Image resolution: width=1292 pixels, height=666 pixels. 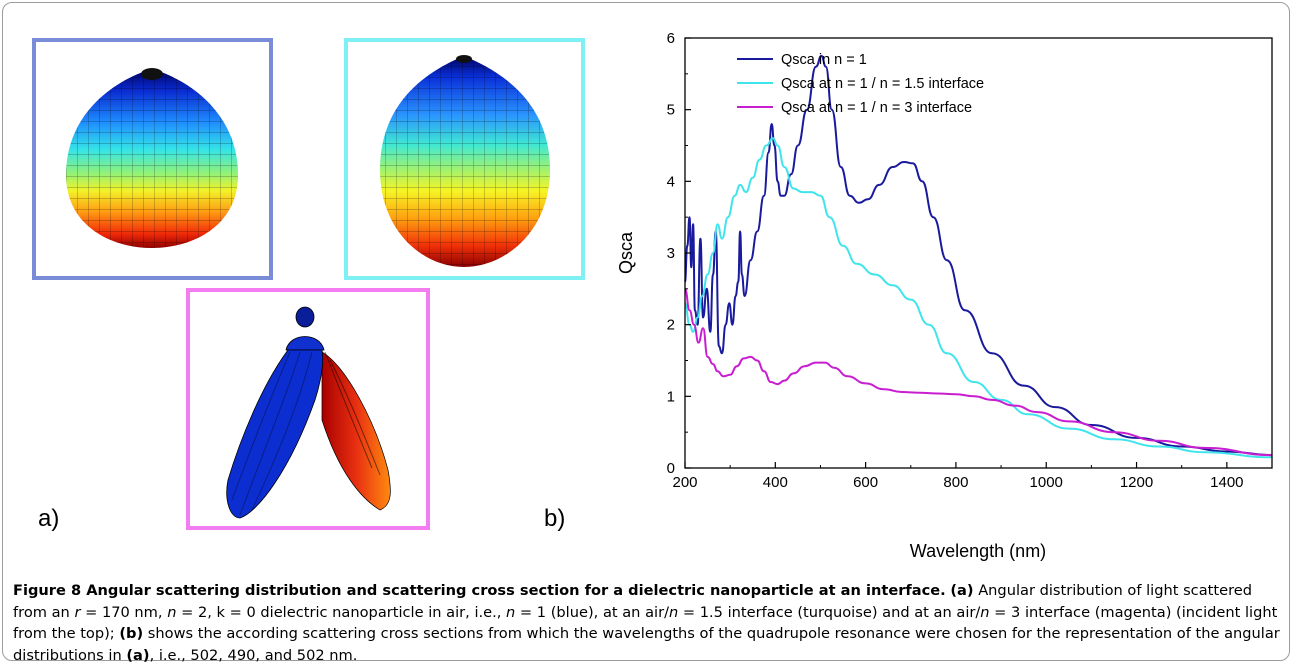 I want to click on blue-frame, so click(x=152, y=159).